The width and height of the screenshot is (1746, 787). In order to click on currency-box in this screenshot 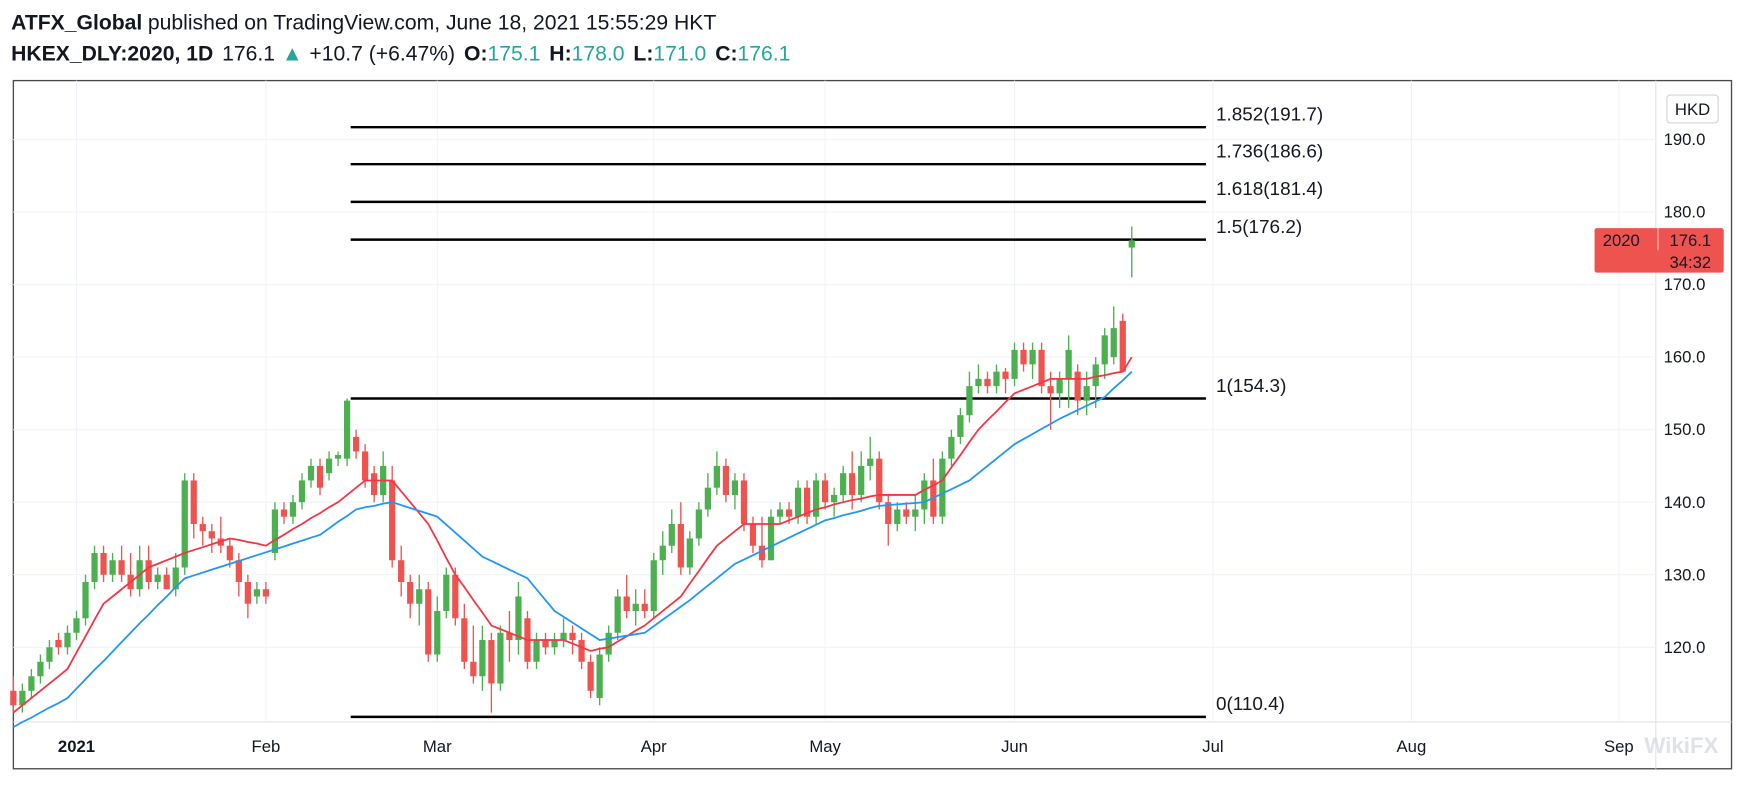, I will do `click(1692, 109)`.